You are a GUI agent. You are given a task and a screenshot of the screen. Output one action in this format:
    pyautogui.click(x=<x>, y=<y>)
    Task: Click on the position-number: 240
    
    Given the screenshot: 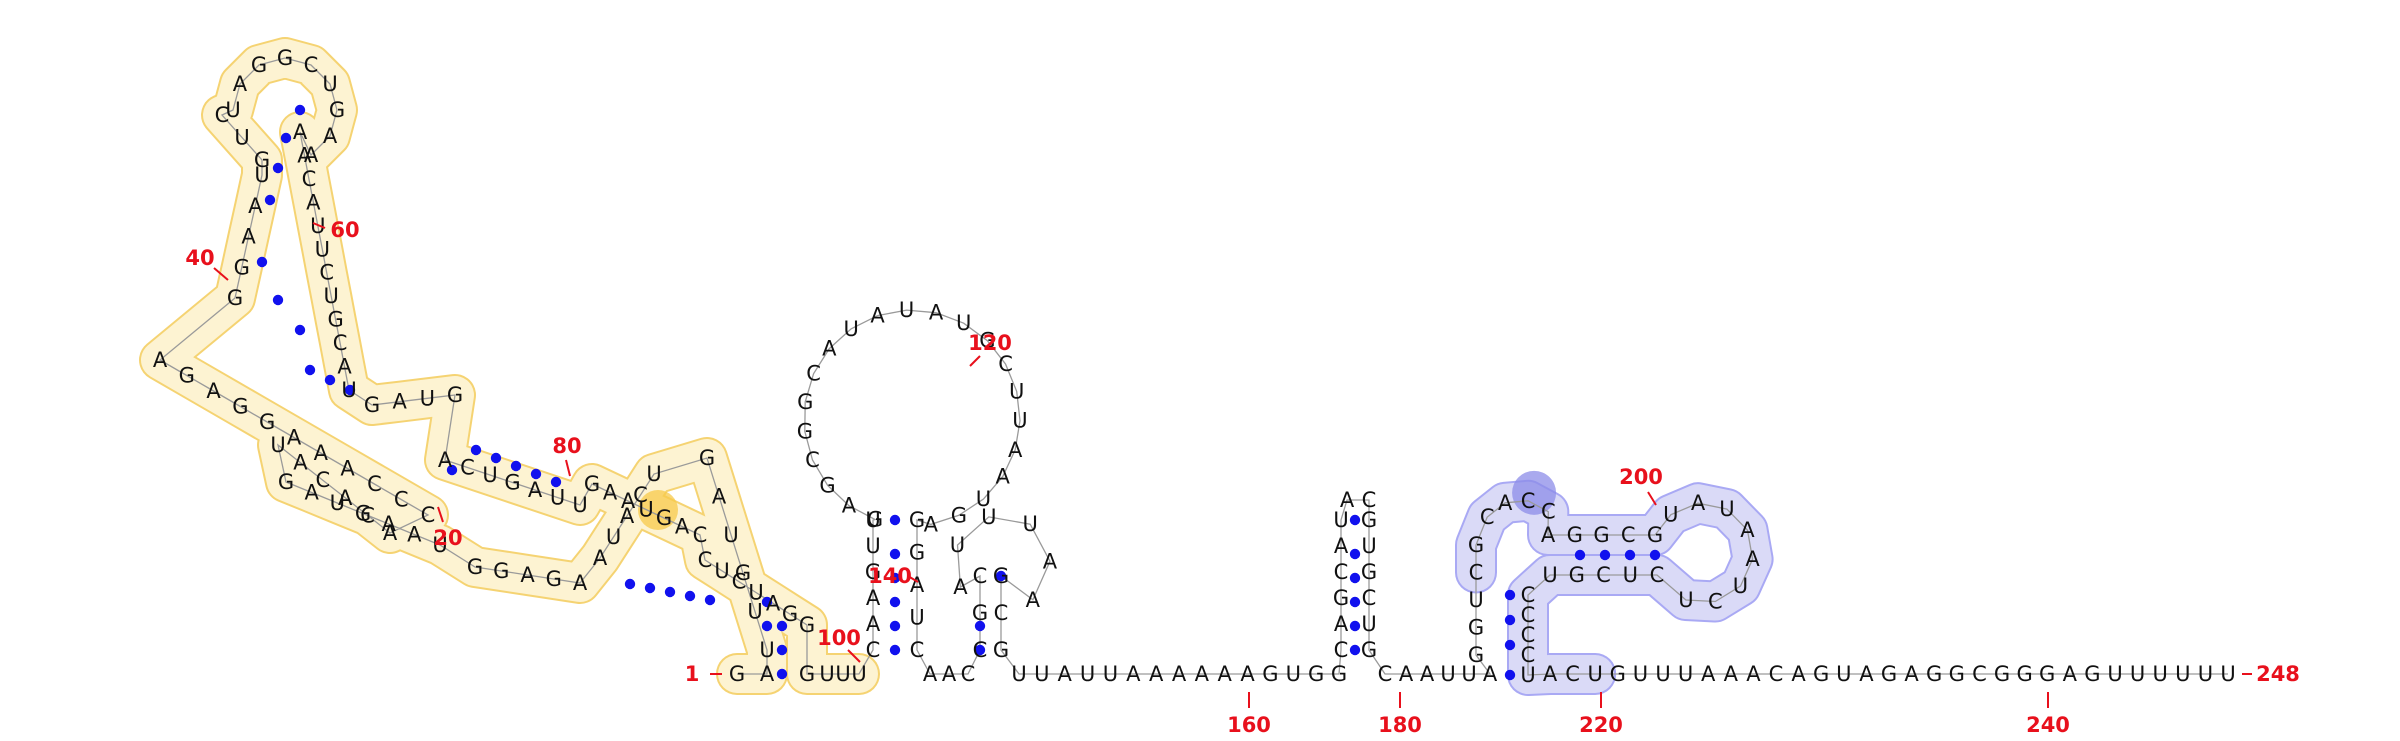 What is the action you would take?
    pyautogui.click(x=2048, y=724)
    